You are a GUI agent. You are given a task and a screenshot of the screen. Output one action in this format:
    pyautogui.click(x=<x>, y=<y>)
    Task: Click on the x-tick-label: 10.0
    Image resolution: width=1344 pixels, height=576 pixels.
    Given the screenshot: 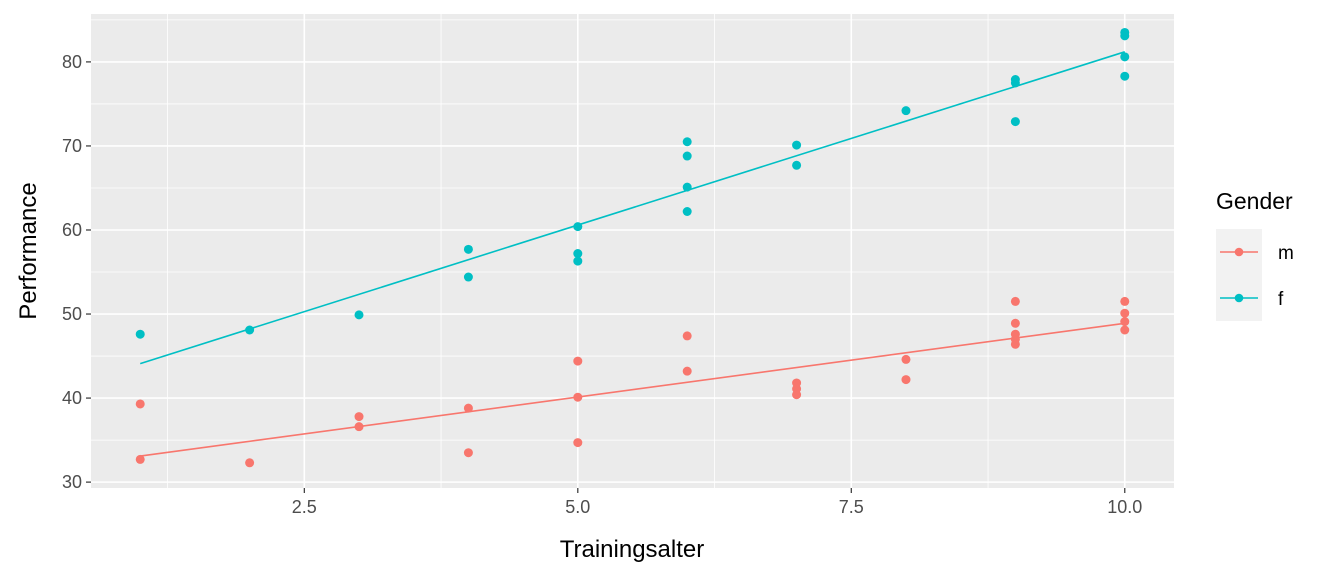 What is the action you would take?
    pyautogui.click(x=1124, y=507)
    